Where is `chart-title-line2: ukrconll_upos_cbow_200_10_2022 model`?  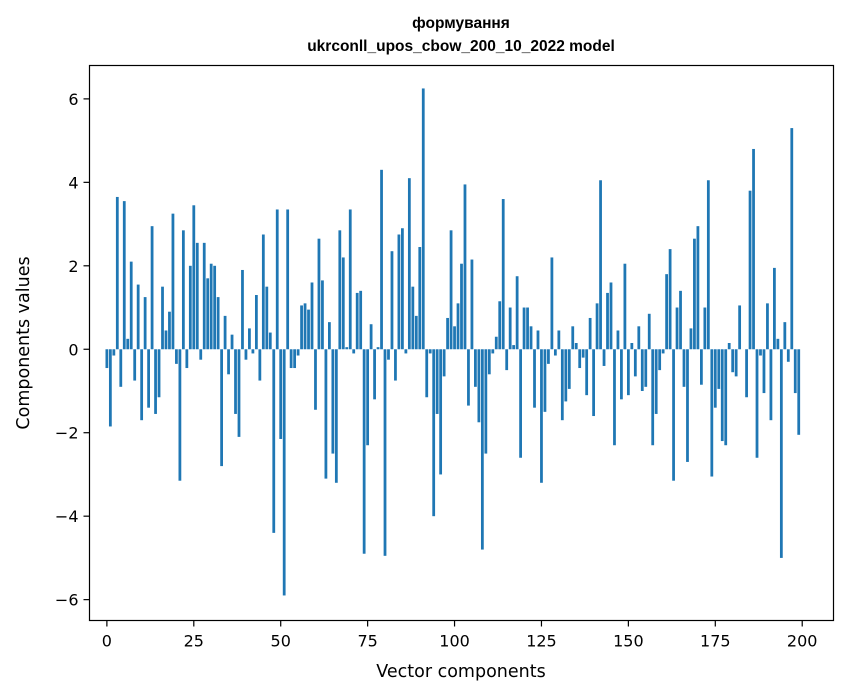
chart-title-line2: ukrconll_upos_cbow_200_10_2022 model is located at coordinates (461, 46).